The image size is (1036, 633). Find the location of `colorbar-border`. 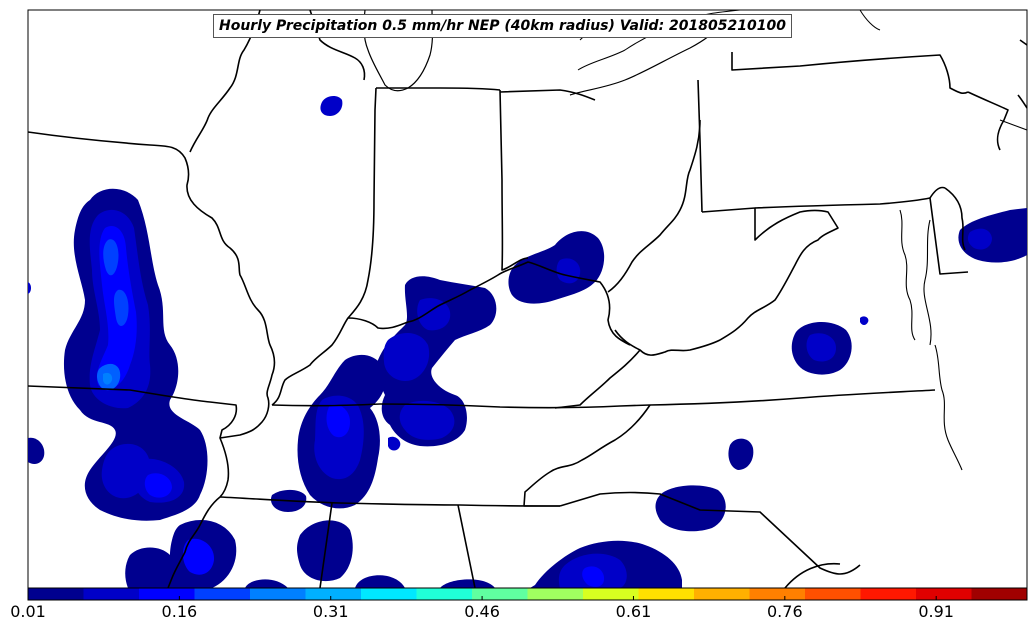

colorbar-border is located at coordinates (527, 594).